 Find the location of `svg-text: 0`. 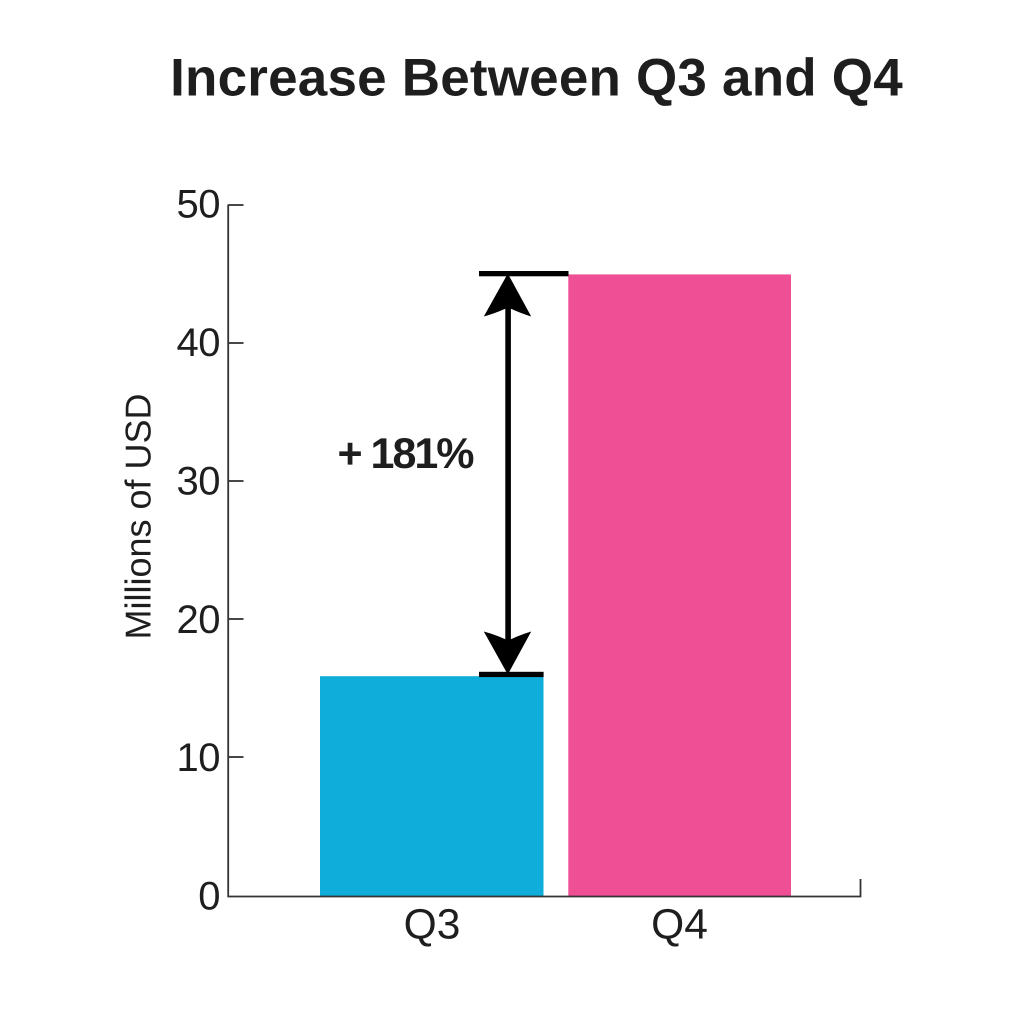

svg-text: 0 is located at coordinates (209, 897).